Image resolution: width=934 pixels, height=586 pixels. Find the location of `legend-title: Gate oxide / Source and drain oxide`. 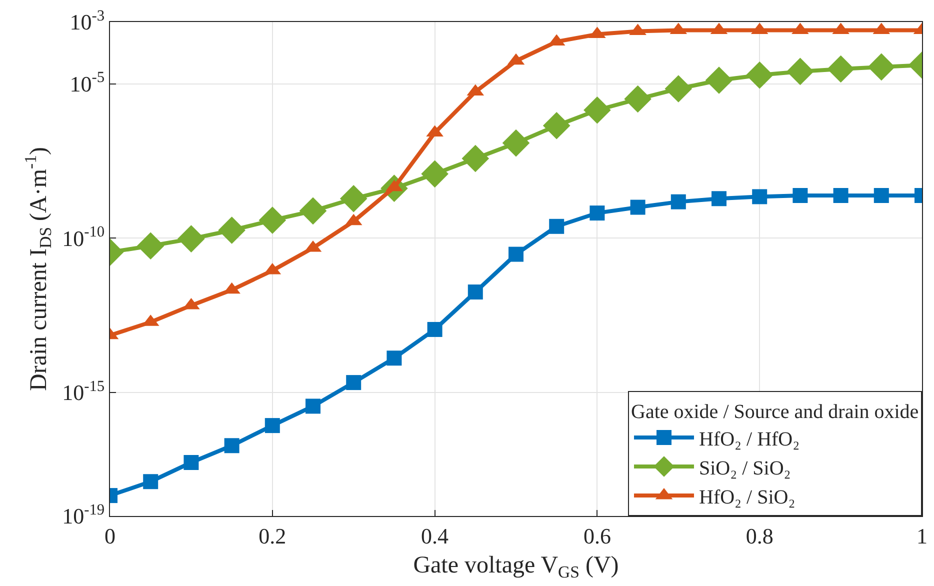

legend-title: Gate oxide / Source and drain oxide is located at coordinates (775, 412).